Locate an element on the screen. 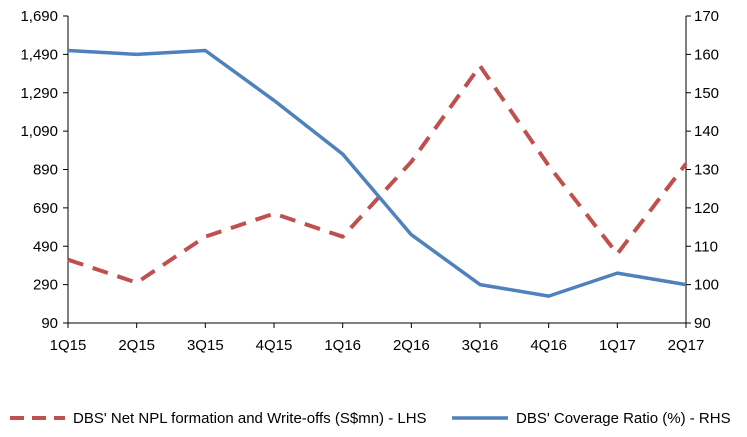 This screenshot has height=437, width=747. right-y-tick-label: 150 is located at coordinates (706, 93).